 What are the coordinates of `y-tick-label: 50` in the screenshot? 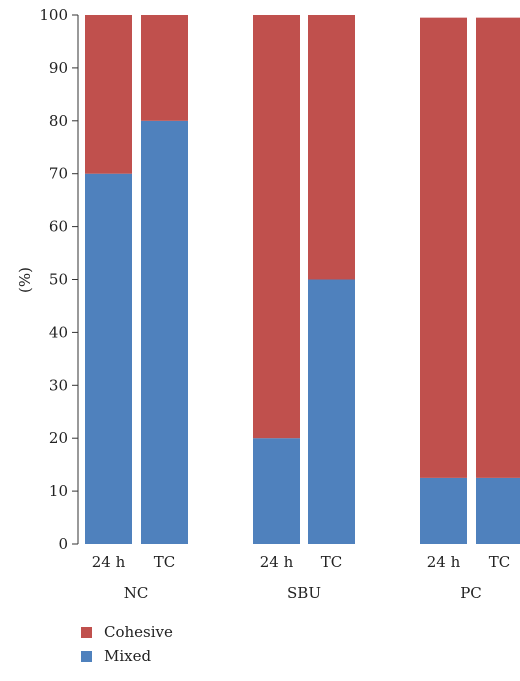 It's located at (58, 280).